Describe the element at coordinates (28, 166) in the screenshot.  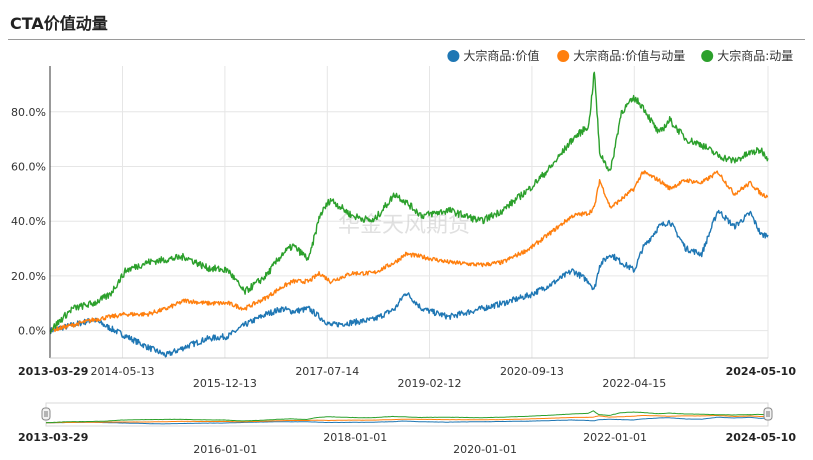
I see `y-tick-label: 60.0%` at that location.